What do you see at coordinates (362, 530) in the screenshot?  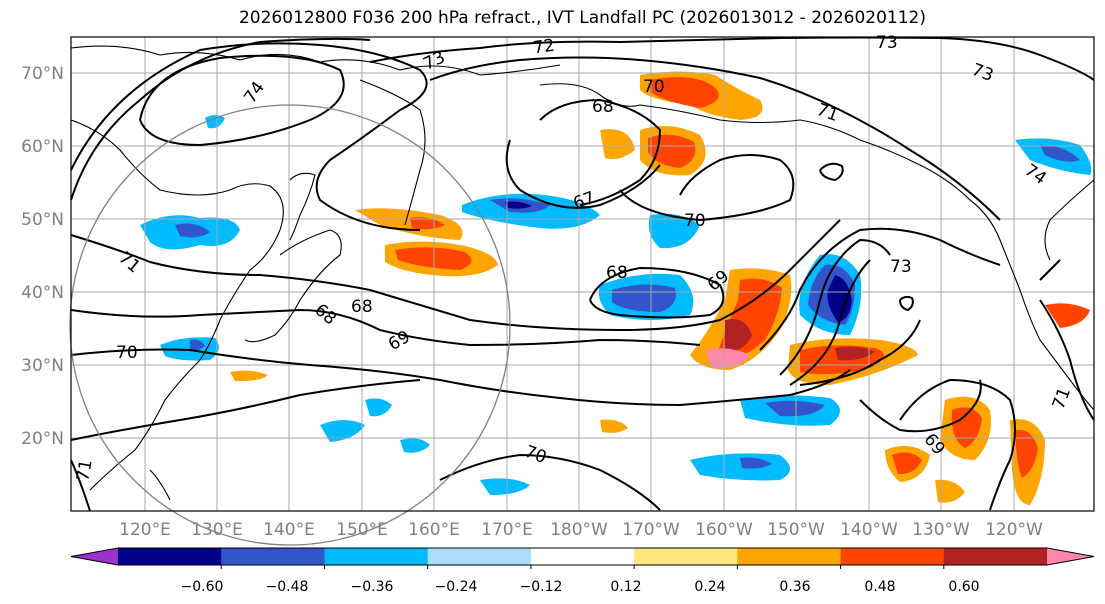 I see `lon-label: 150°E` at bounding box center [362, 530].